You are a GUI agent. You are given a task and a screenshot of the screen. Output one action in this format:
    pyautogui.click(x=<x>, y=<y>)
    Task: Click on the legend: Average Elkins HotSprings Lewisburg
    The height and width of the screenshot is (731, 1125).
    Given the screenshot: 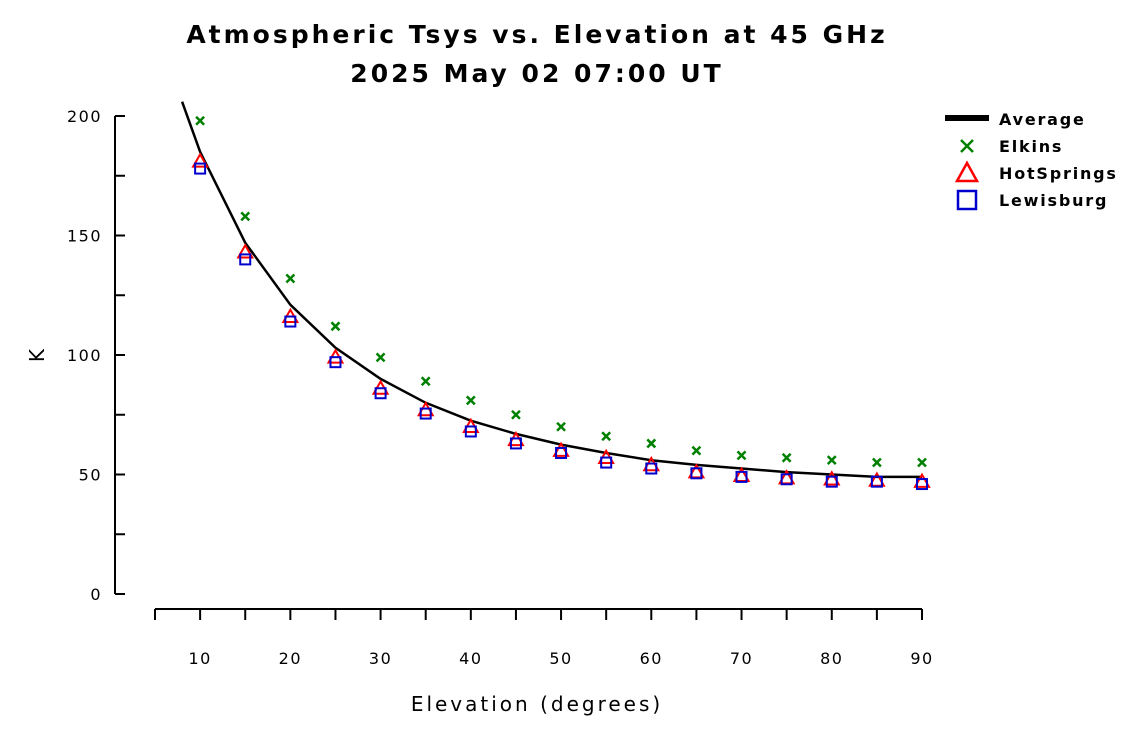 What is the action you would take?
    pyautogui.click(x=1031, y=160)
    